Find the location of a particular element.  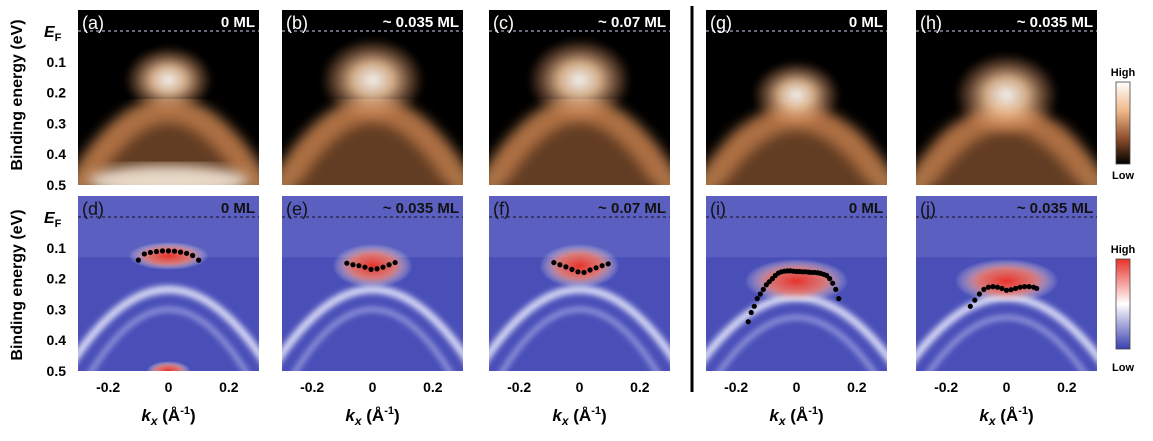

colorbar-top-low-label: Low is located at coordinates (1123, 176).